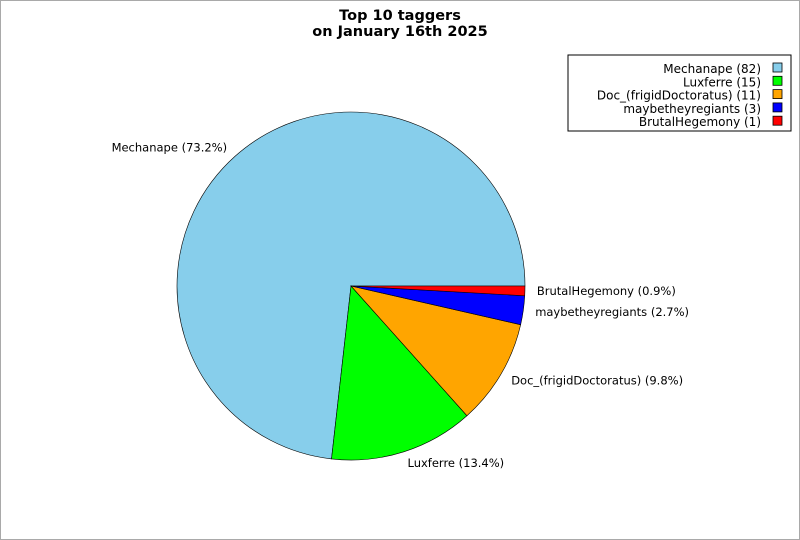 The height and width of the screenshot is (540, 800). Describe the element at coordinates (399, 32) in the screenshot. I see `chart-title-line-2: on January 16th 2025` at that location.